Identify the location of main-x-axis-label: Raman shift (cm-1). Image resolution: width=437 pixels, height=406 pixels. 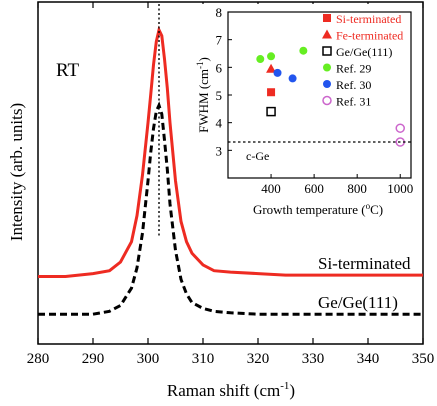
(231, 390).